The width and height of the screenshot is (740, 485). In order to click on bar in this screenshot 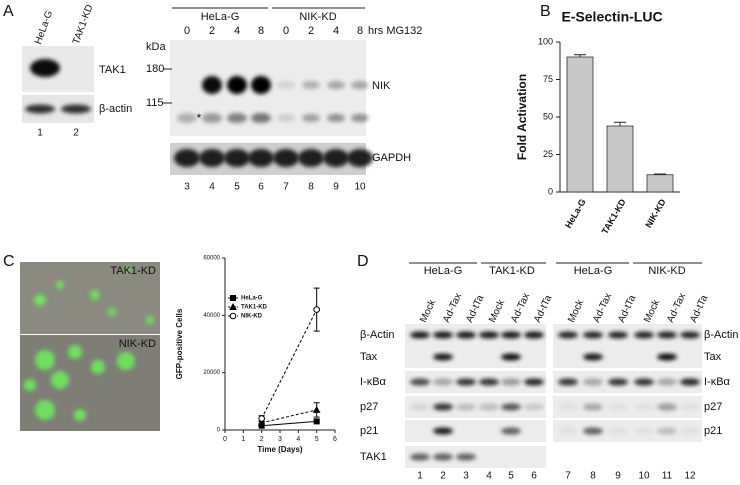, I will do `click(620, 159)`.